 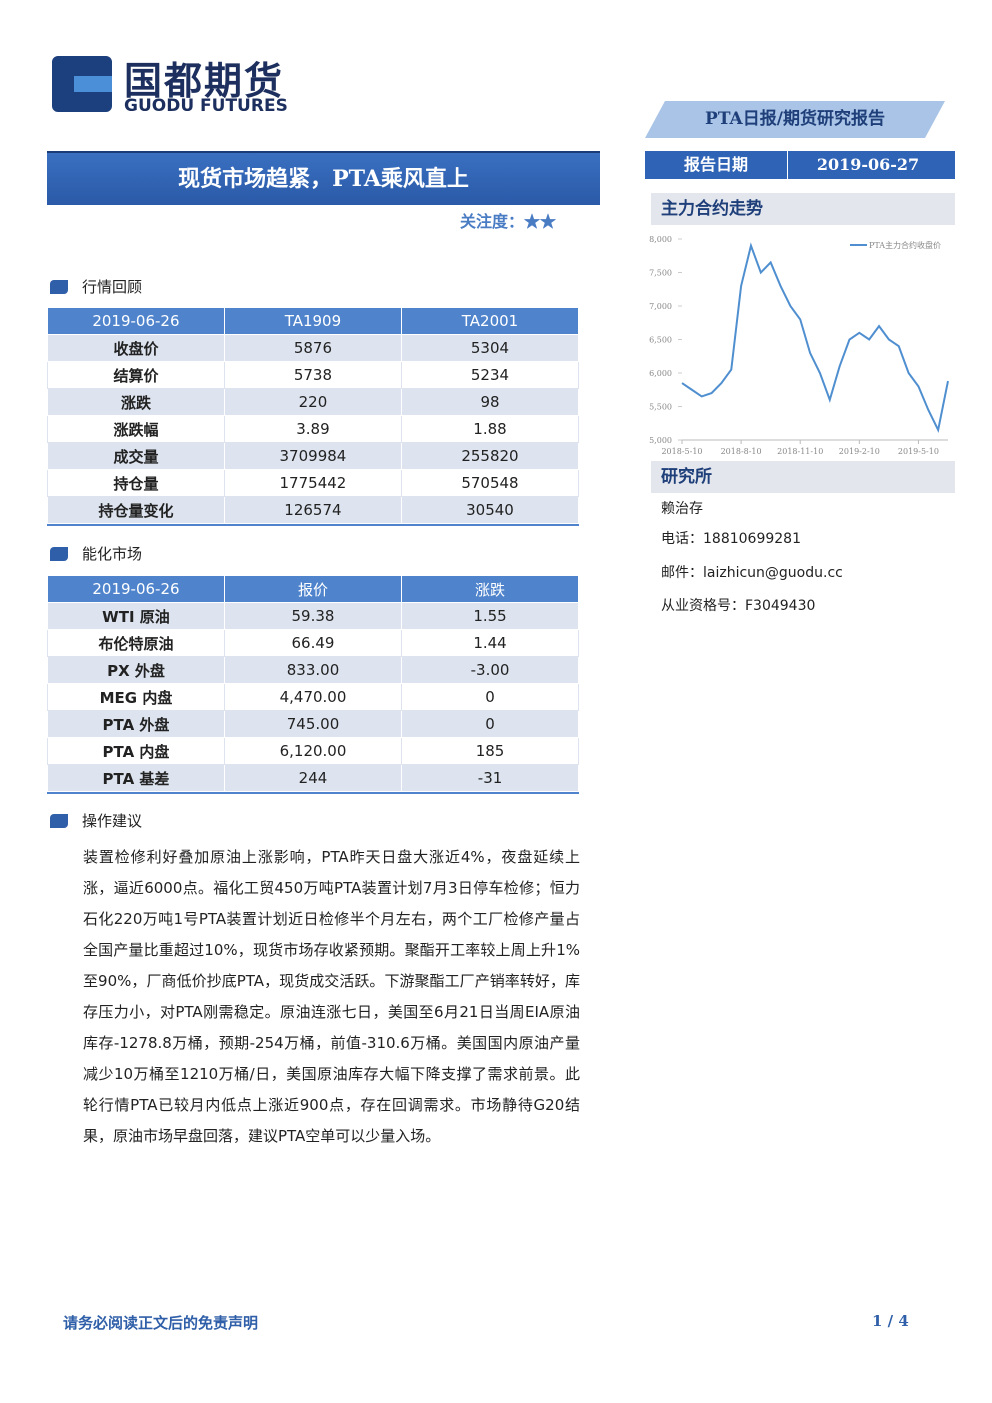 I want to click on table-row: 布伦特原油 66.49 1.44, so click(x=313, y=643).